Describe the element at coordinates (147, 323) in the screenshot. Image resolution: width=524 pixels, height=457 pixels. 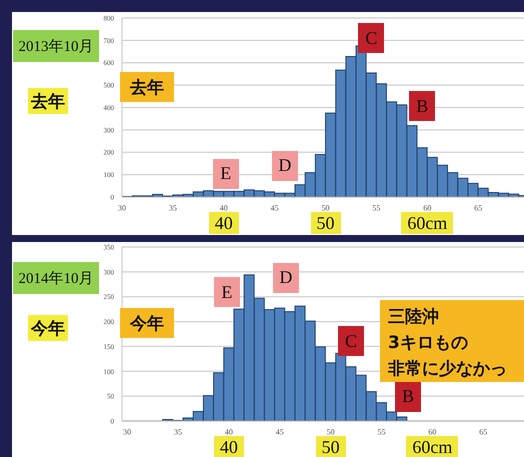
I see `annotation: 今年` at that location.